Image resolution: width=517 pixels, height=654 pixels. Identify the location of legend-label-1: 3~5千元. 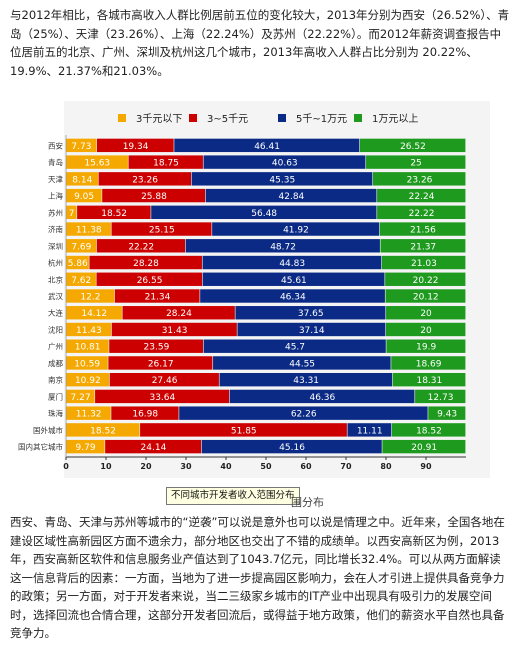
(227, 119).